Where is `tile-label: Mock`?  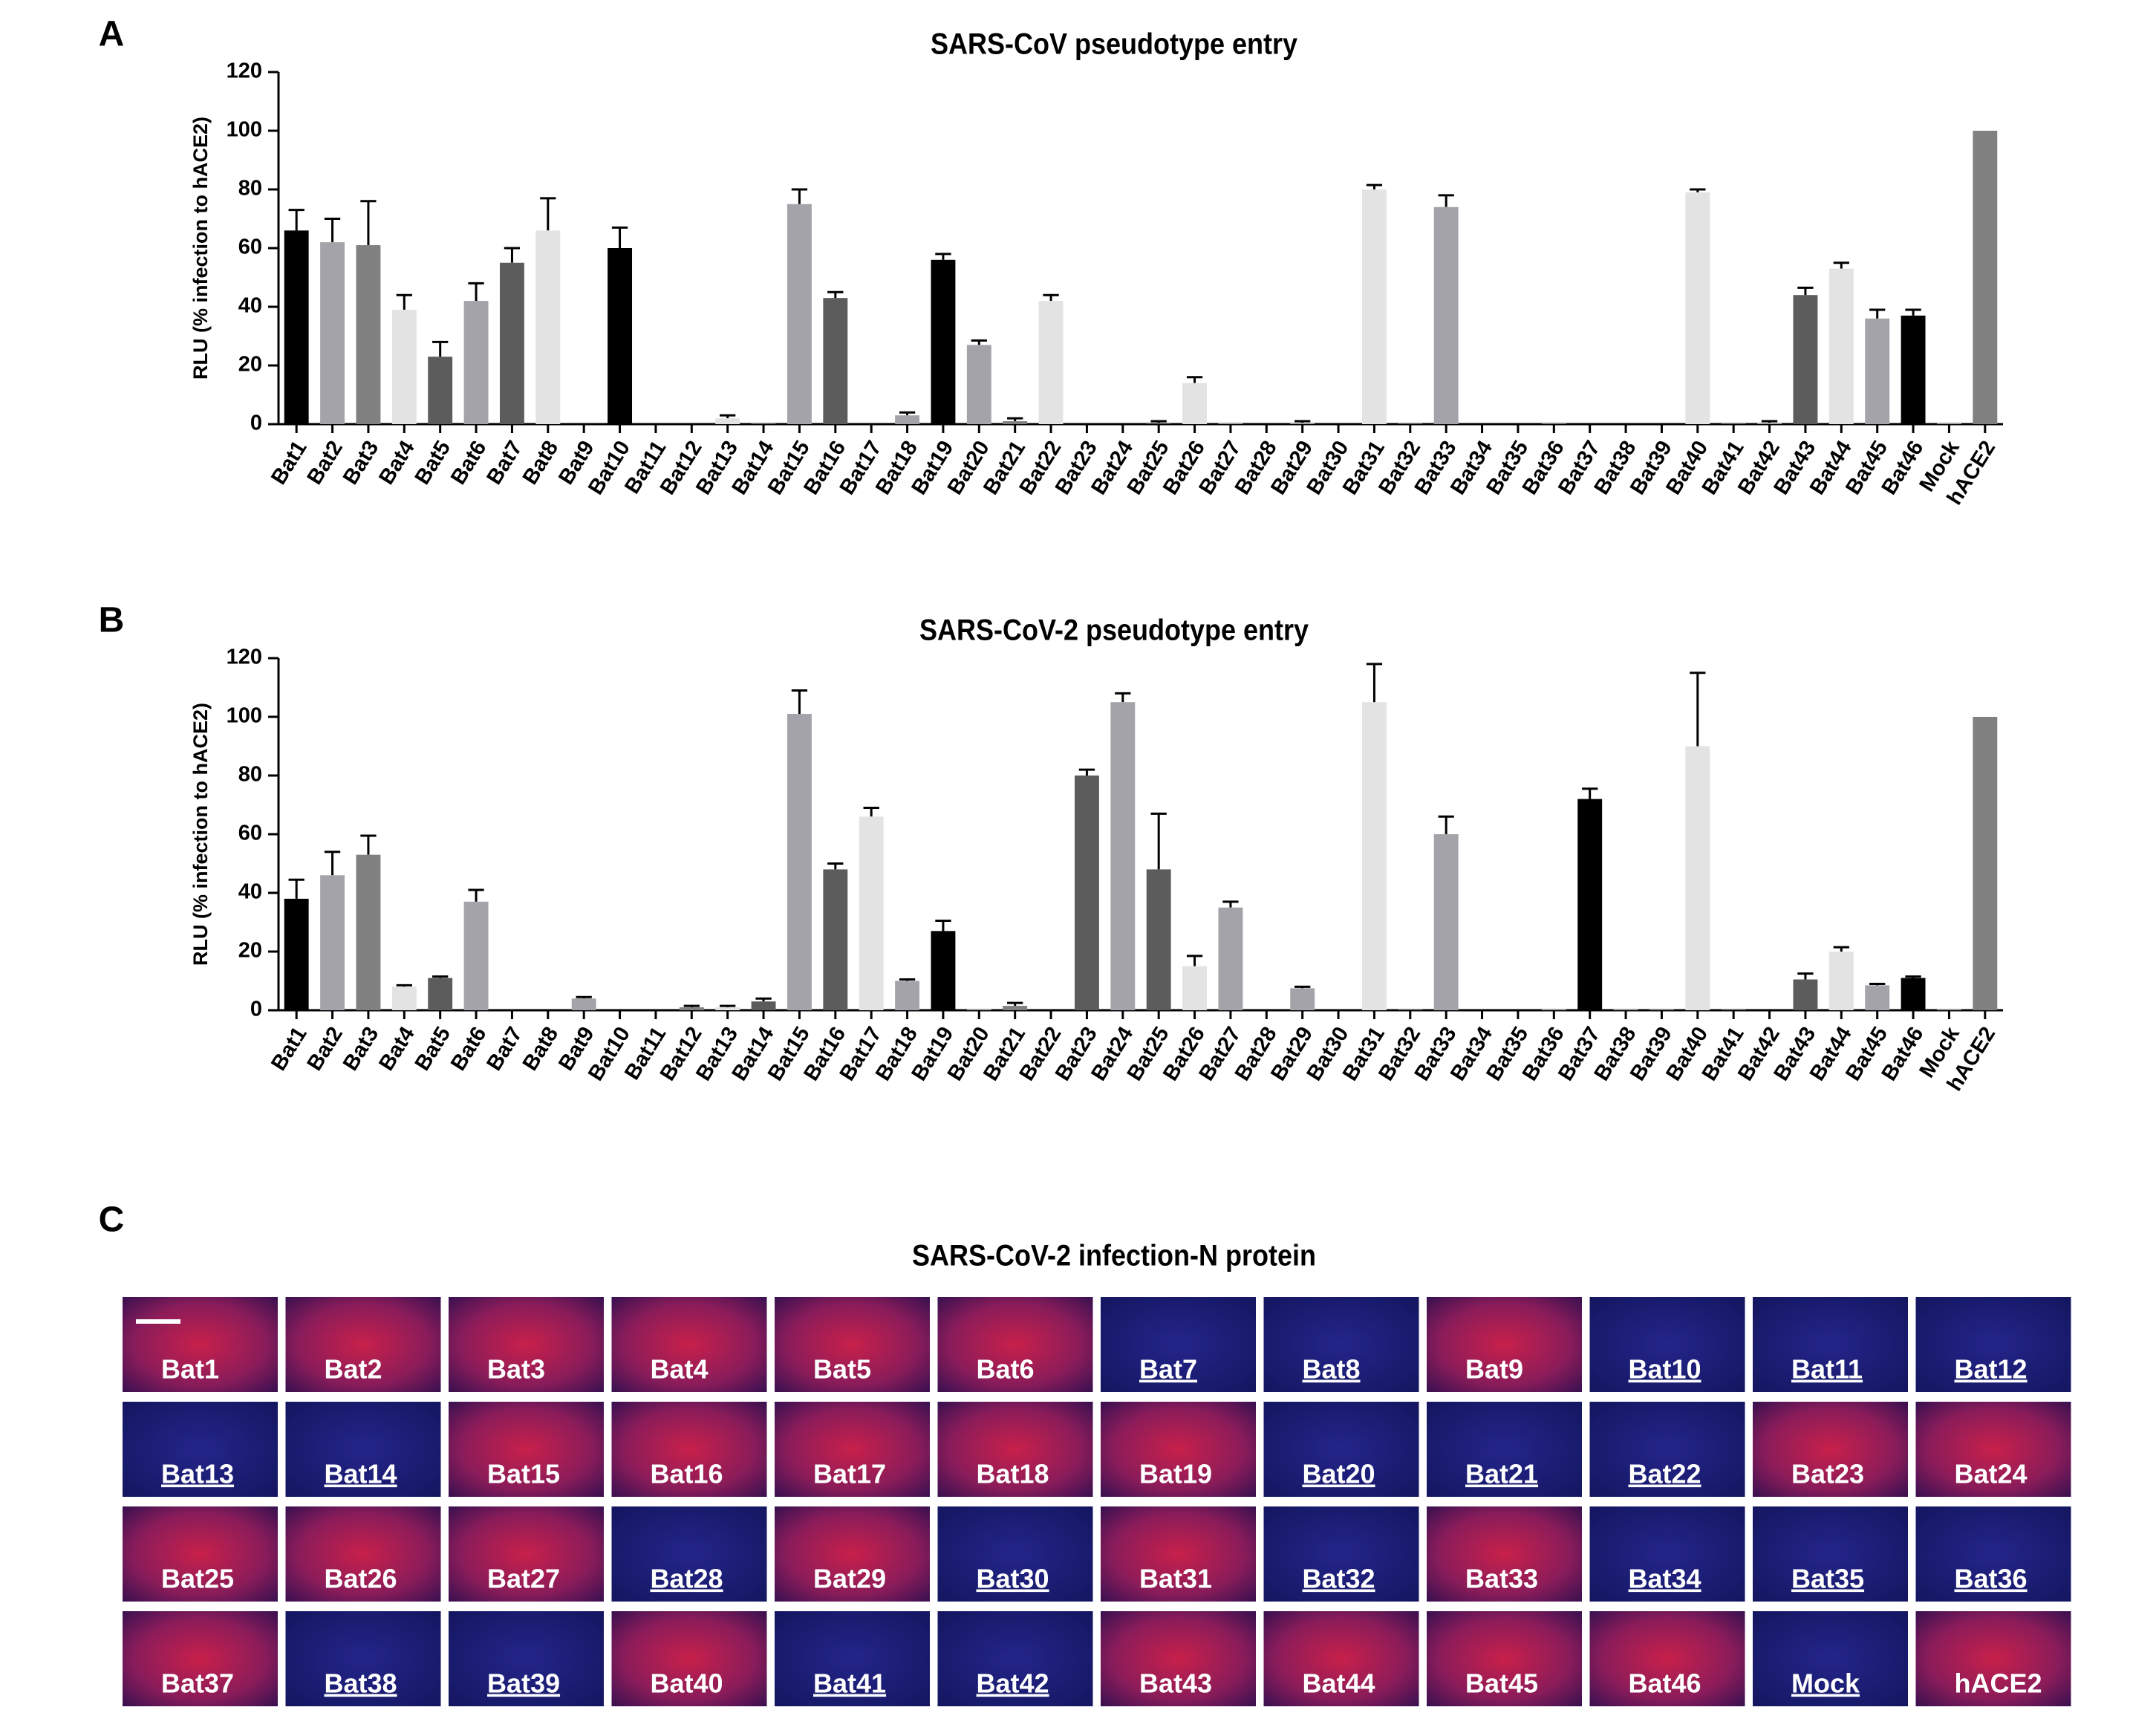 tile-label: Mock is located at coordinates (1825, 1683).